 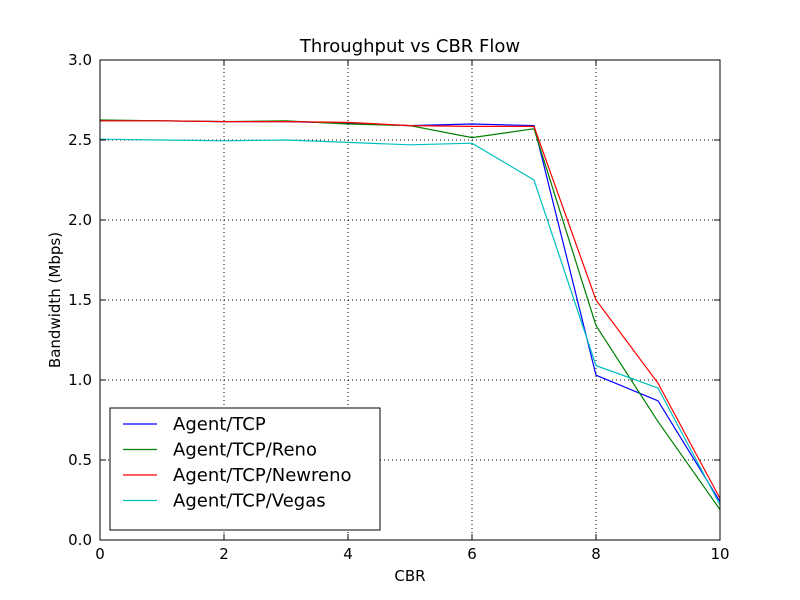 What do you see at coordinates (224, 554) in the screenshot?
I see `x-tick-label: 2` at bounding box center [224, 554].